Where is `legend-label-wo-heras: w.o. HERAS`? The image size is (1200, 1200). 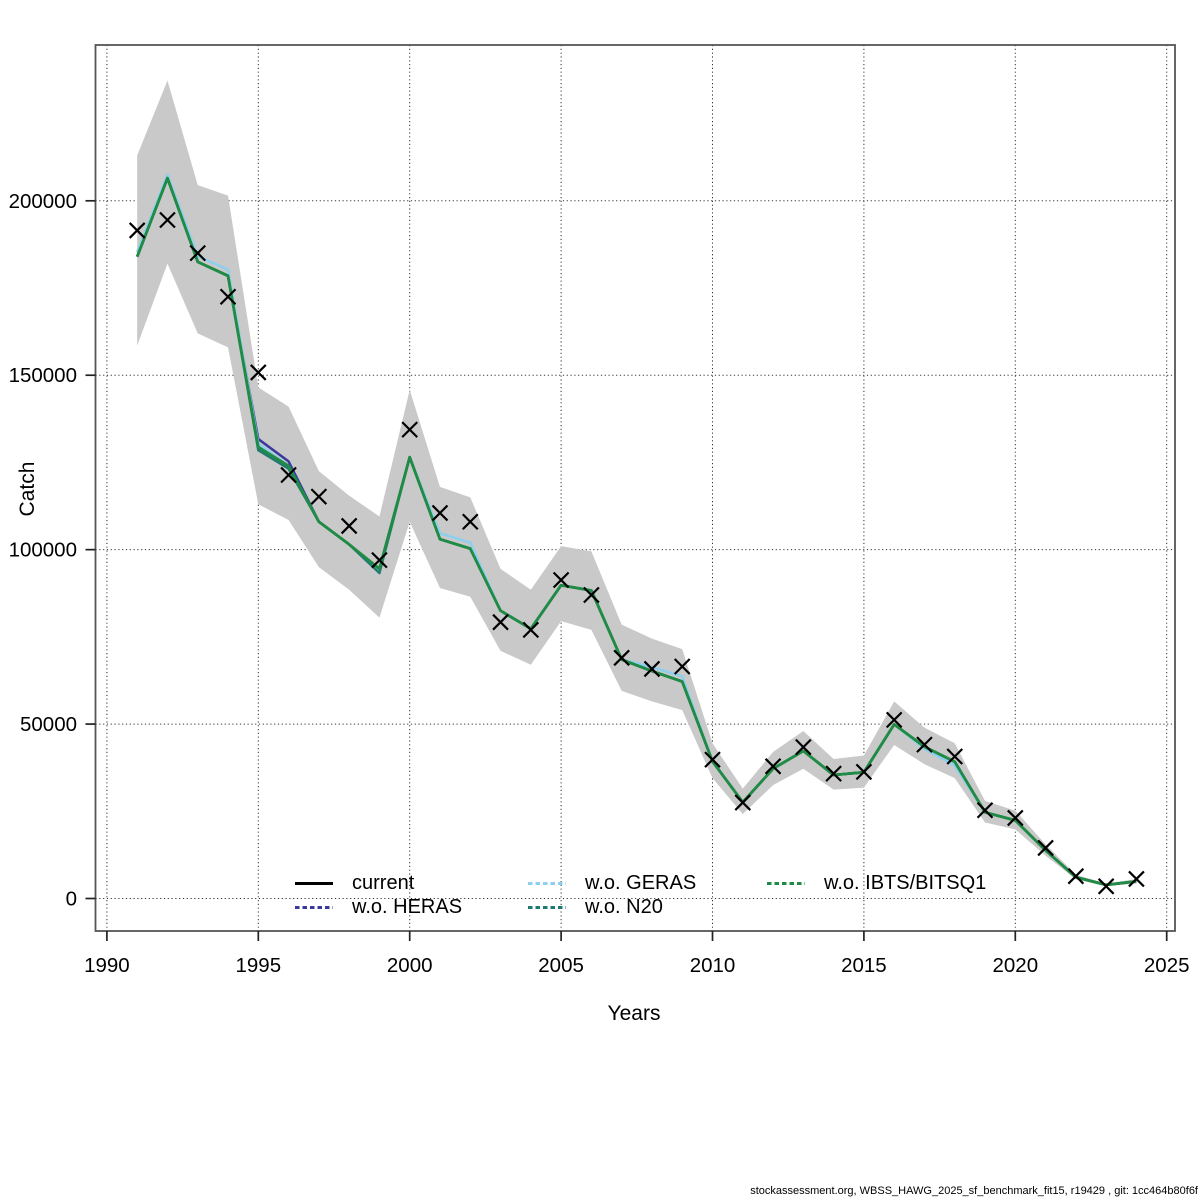
legend-label-wo-heras: w.o. HERAS is located at coordinates (407, 907).